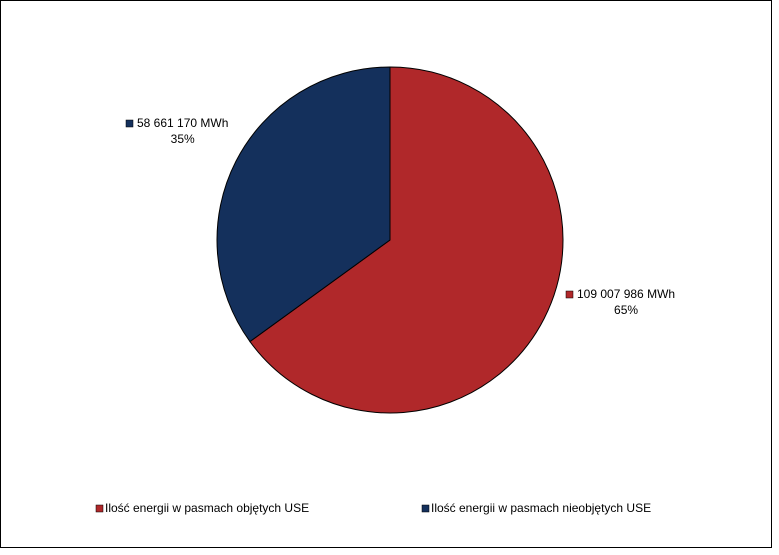 Image resolution: width=779 pixels, height=555 pixels. I want to click on percent-label: 65%, so click(626, 310).